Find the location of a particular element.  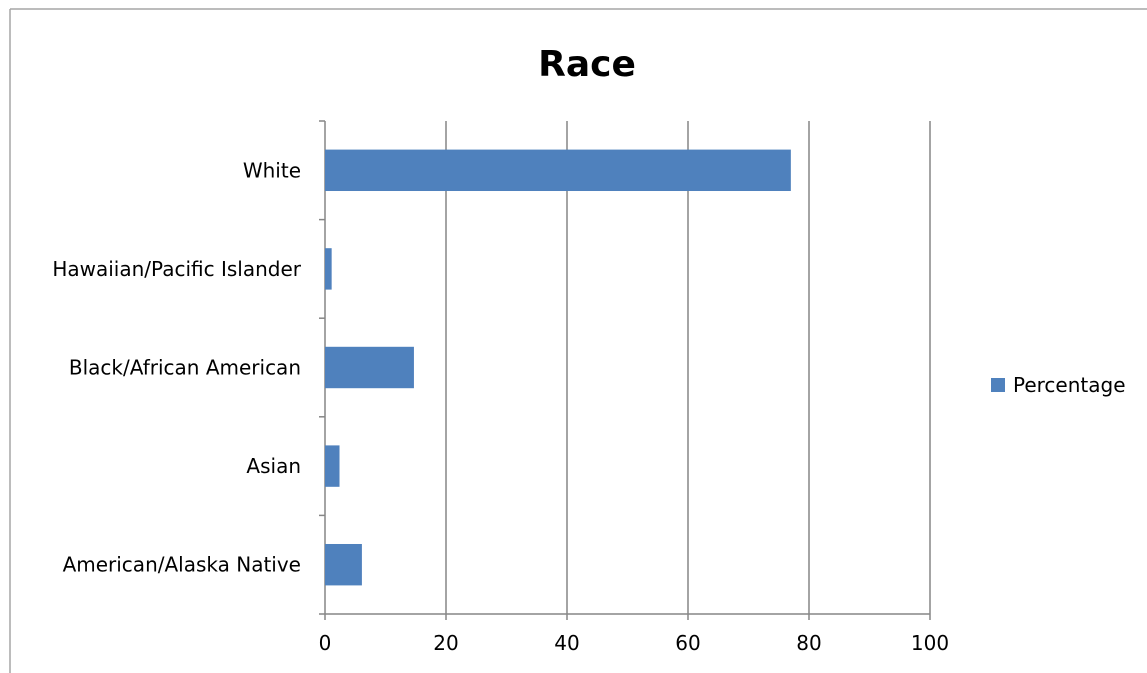

legend: Percentage is located at coordinates (1058, 385).